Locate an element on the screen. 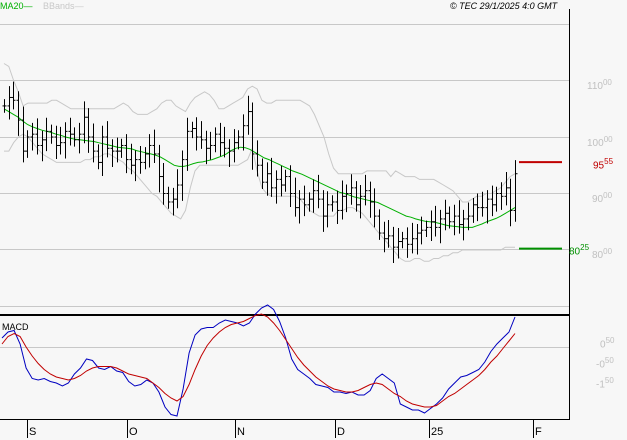  y-tick-label: 10000 is located at coordinates (600, 142).